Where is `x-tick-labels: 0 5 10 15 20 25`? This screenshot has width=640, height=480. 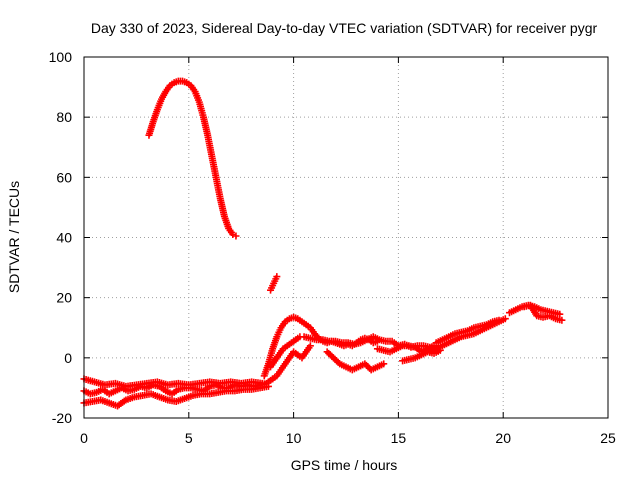 x-tick-labels: 0 5 10 15 20 25 is located at coordinates (348, 438).